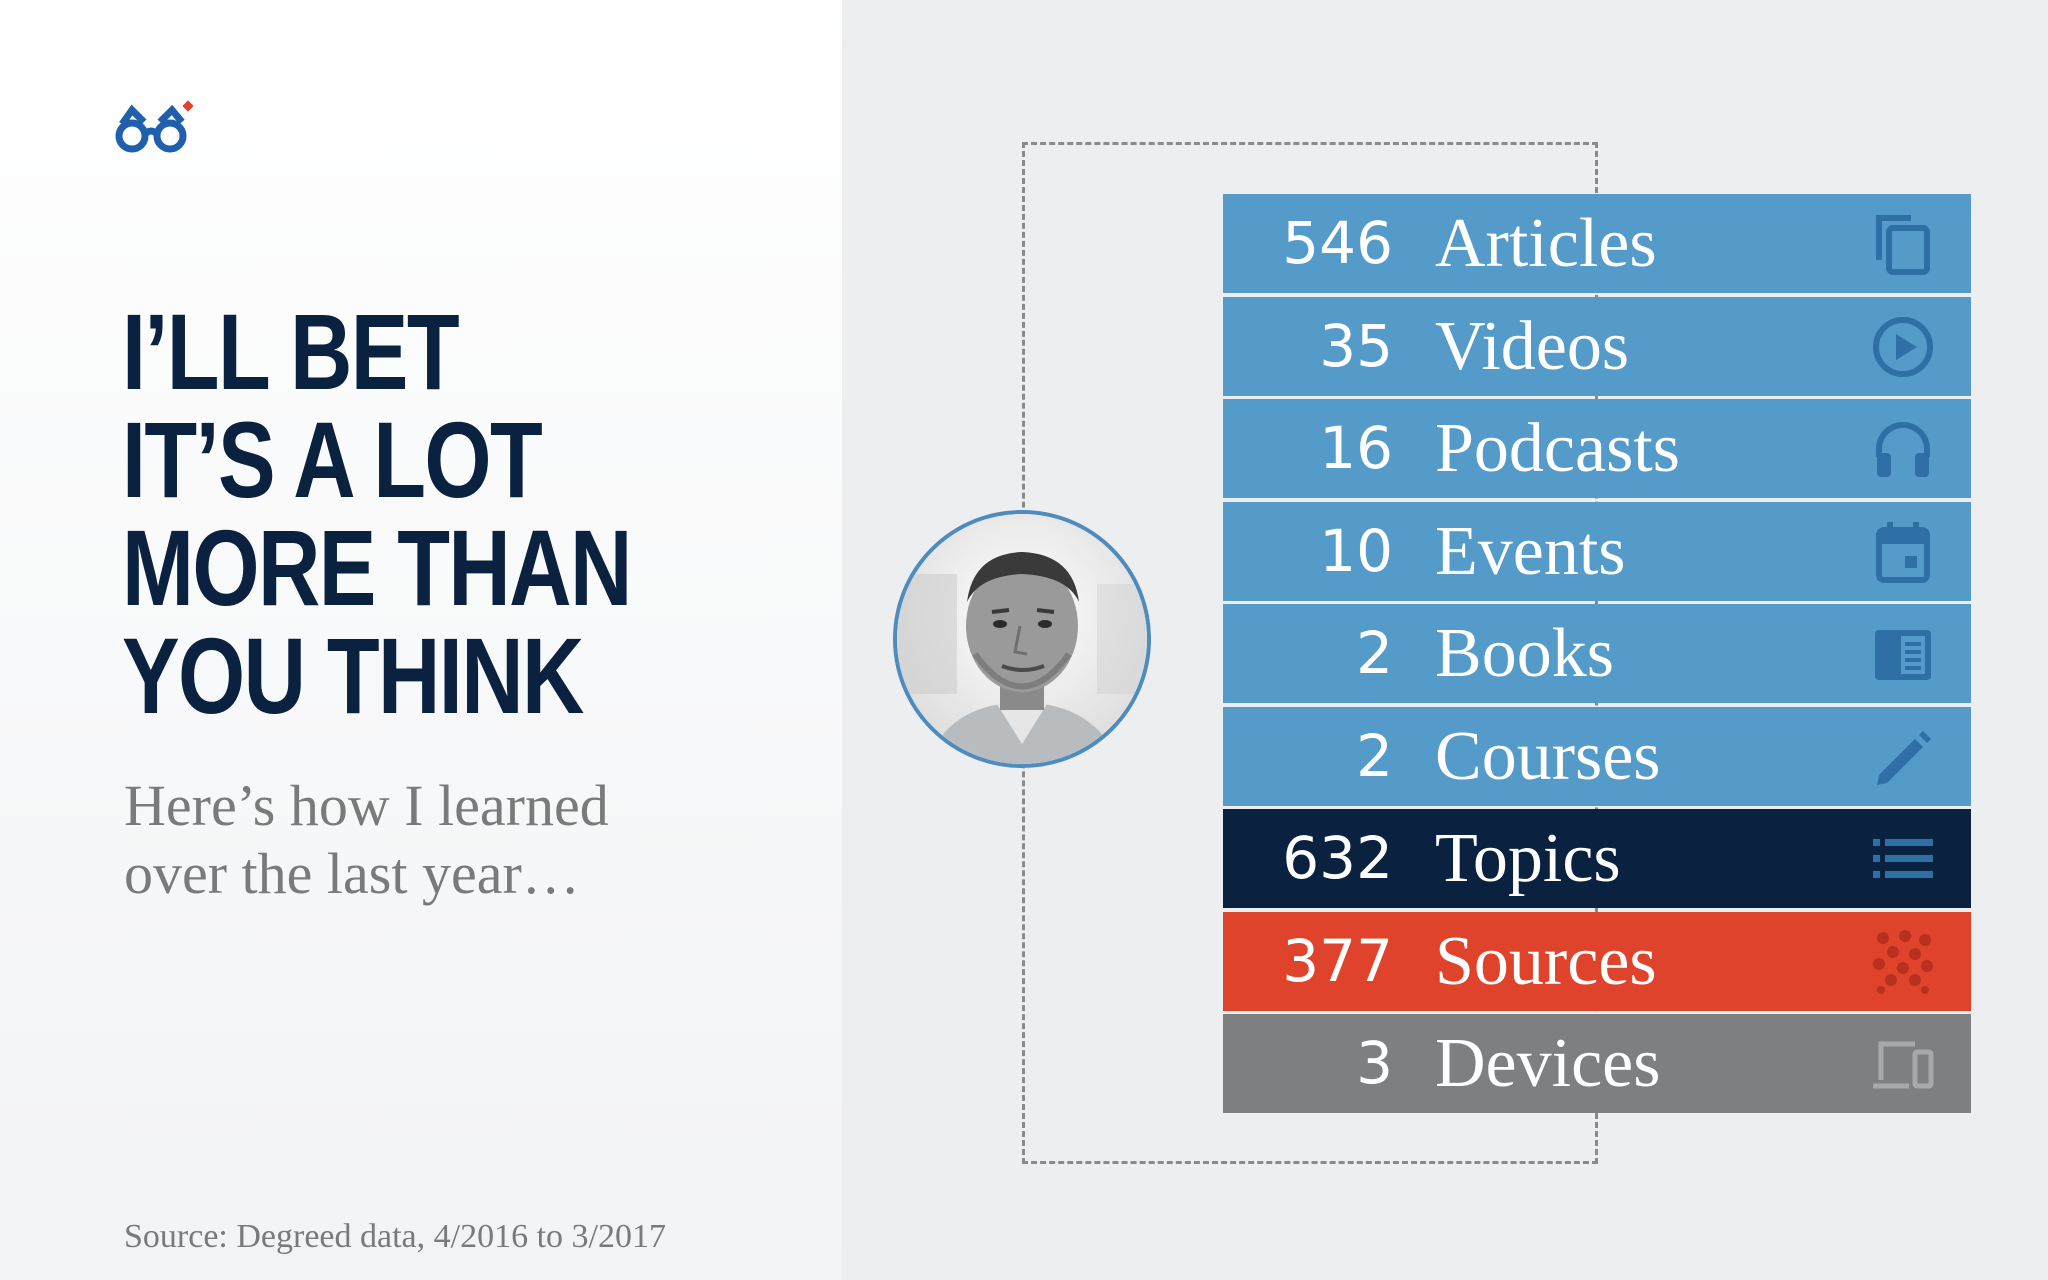 The width and height of the screenshot is (2048, 1280). Describe the element at coordinates (1546, 961) in the screenshot. I see `stat-label: Sources` at that location.